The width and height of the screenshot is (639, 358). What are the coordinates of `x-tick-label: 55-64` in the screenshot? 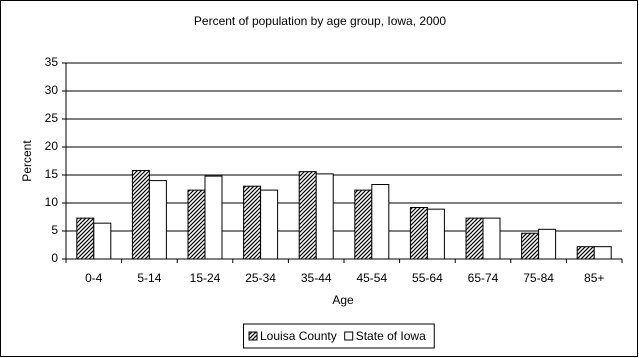 It's located at (427, 278).